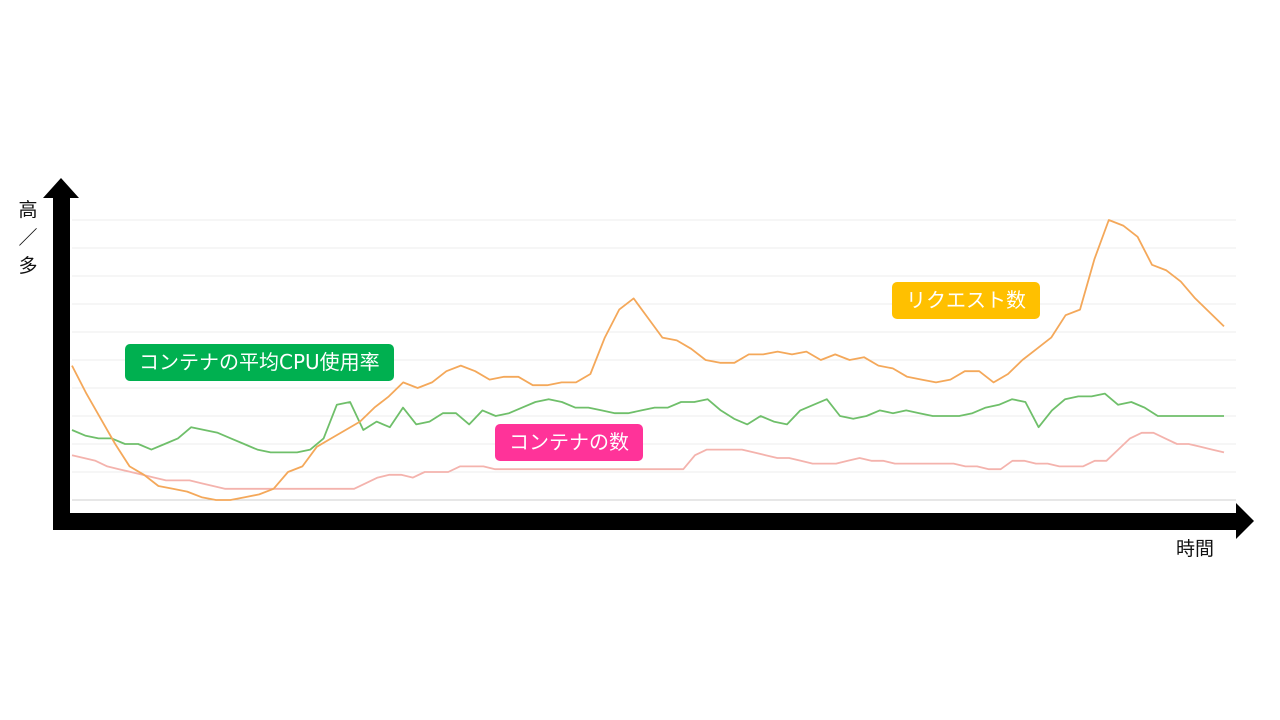 The height and width of the screenshot is (720, 1280). Describe the element at coordinates (645, 521) in the screenshot. I see `x-axis` at that location.